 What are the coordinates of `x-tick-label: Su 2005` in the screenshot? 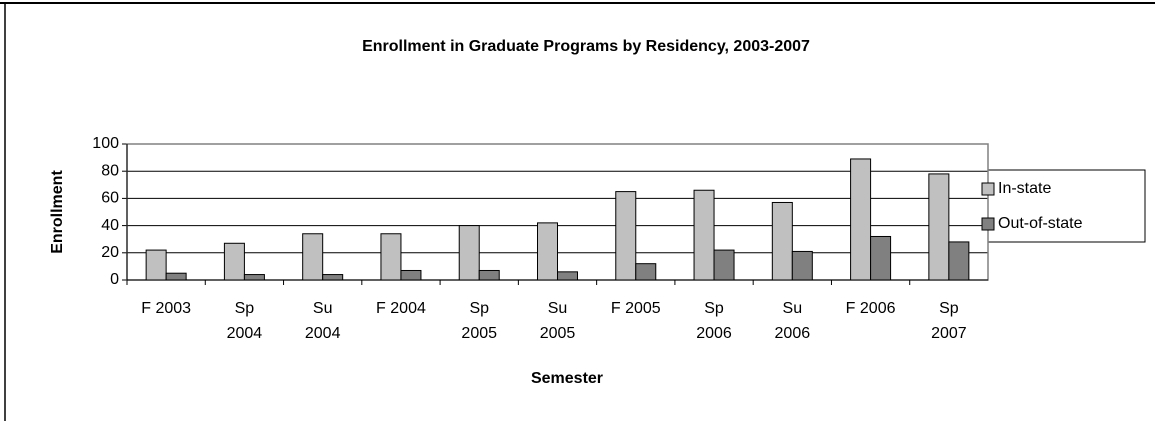 It's located at (558, 321).